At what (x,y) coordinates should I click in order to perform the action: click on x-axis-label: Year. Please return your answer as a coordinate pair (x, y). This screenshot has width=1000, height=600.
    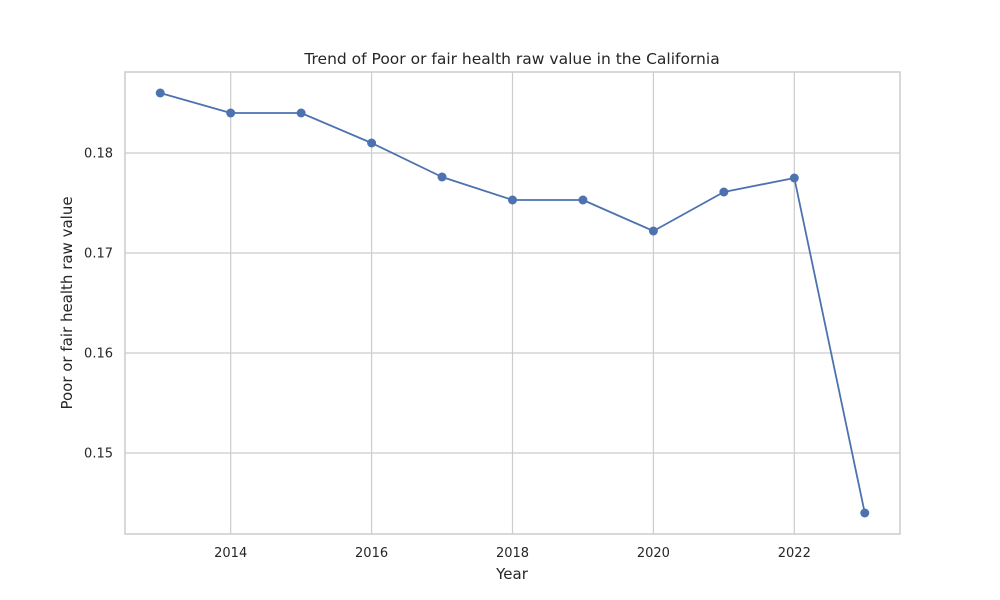
    Looking at the image, I should click on (512, 574).